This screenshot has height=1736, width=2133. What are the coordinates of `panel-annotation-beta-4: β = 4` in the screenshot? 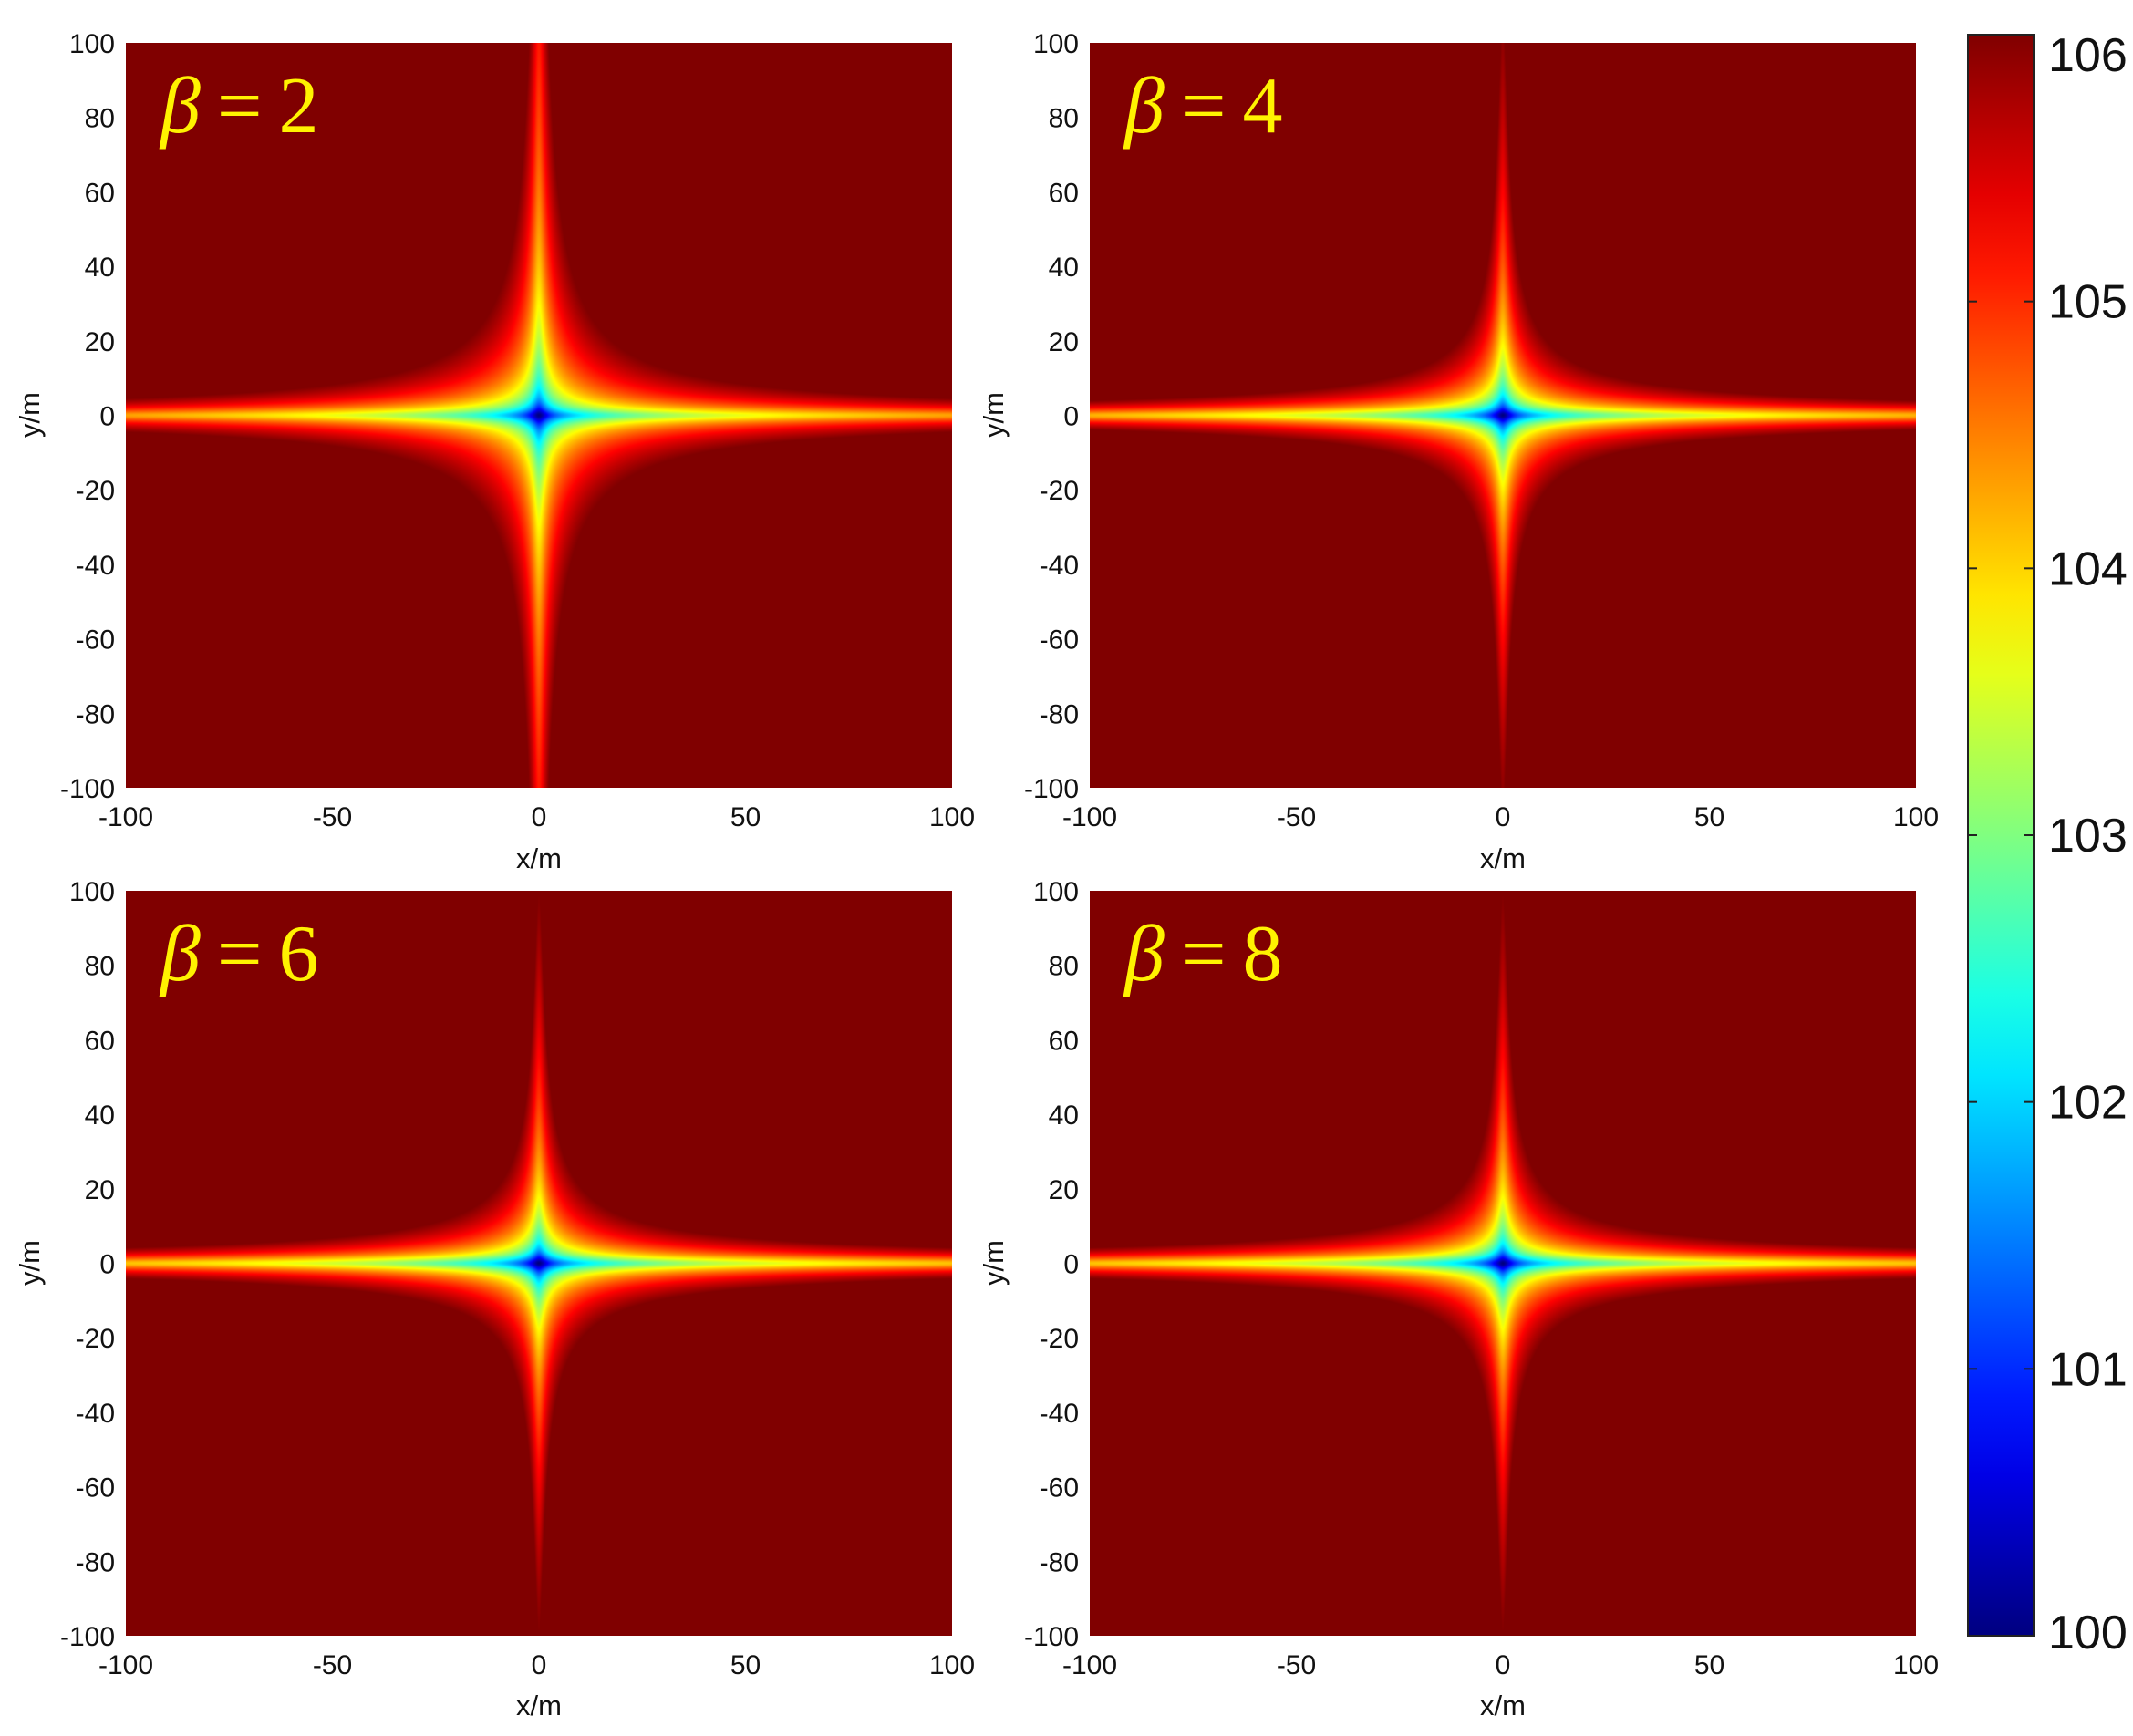 It's located at (1202, 106).